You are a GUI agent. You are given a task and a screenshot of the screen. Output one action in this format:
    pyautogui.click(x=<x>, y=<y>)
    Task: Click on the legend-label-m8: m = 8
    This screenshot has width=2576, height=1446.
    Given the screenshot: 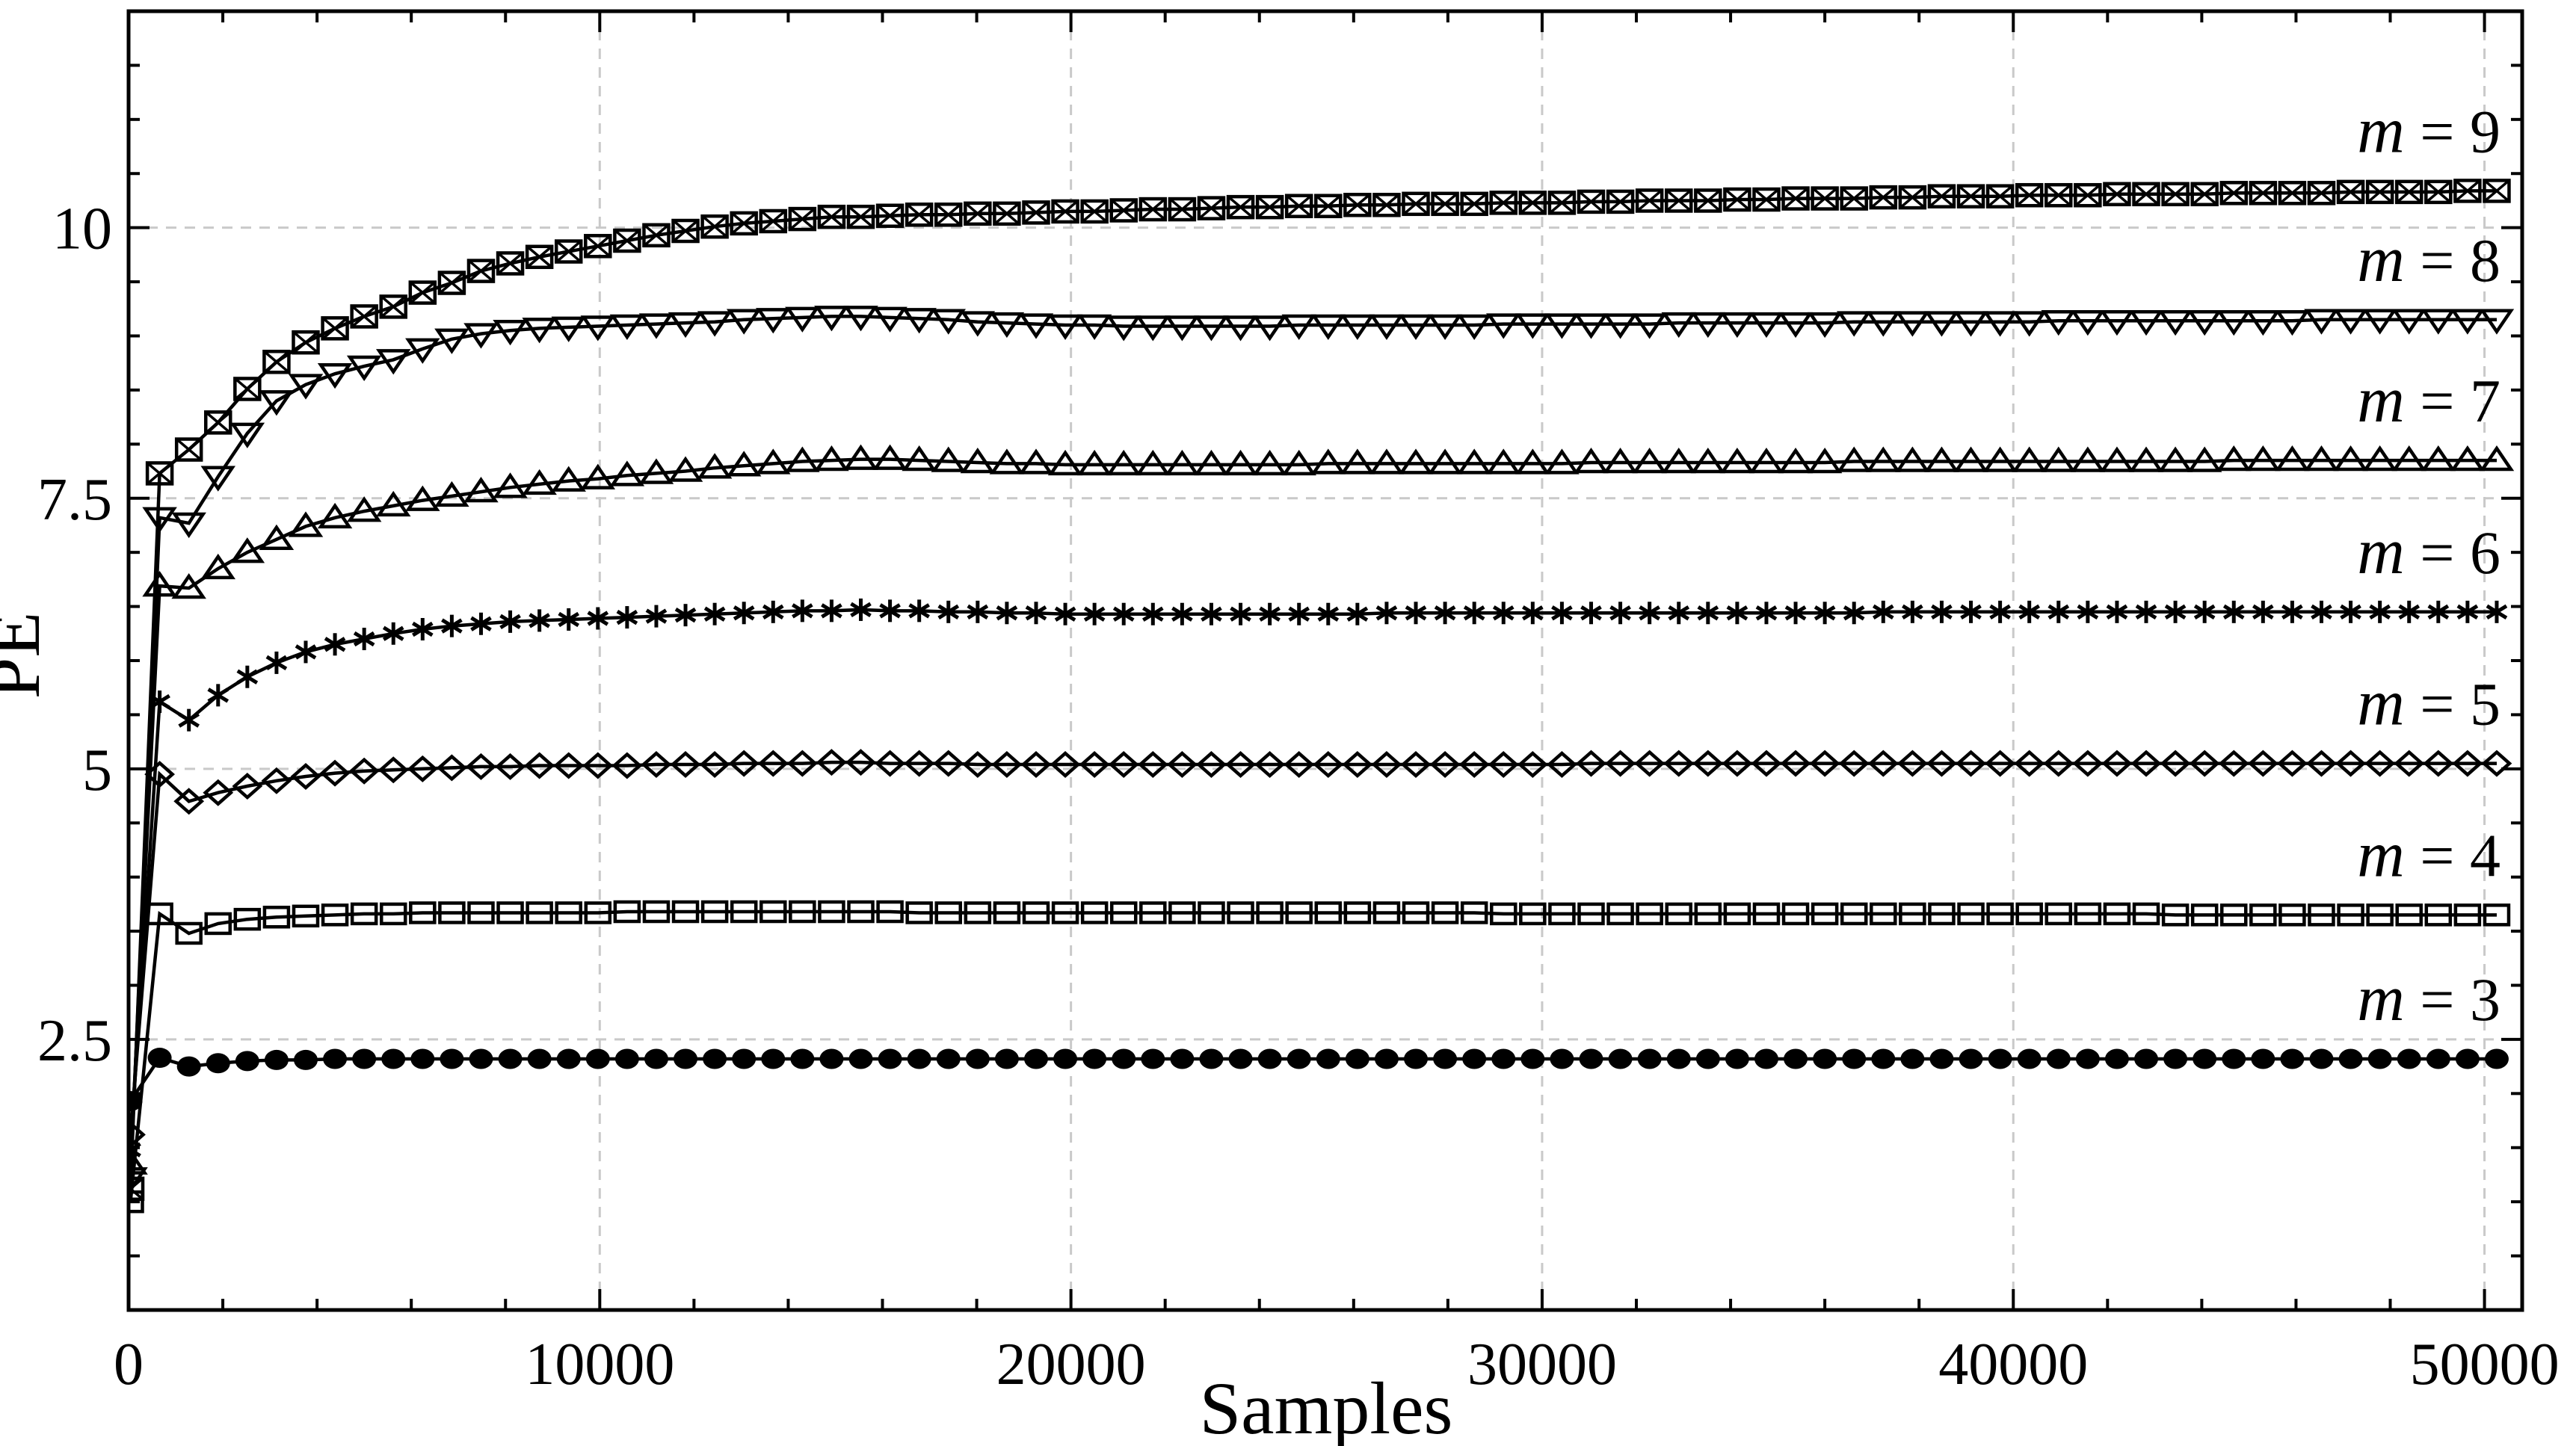 What is the action you would take?
    pyautogui.click(x=2428, y=259)
    